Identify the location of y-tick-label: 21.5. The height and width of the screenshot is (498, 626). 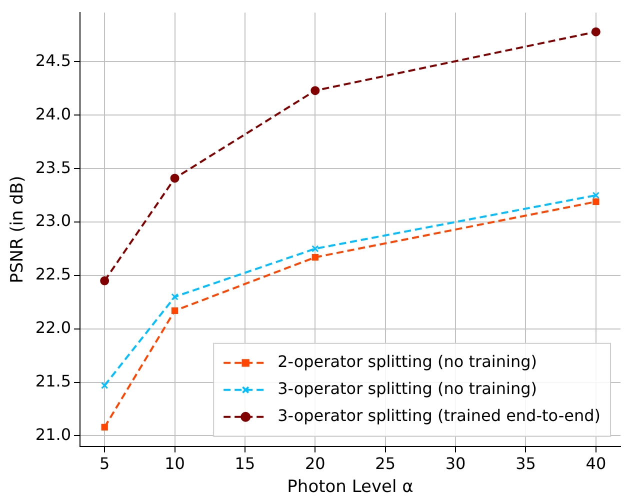
(53, 380).